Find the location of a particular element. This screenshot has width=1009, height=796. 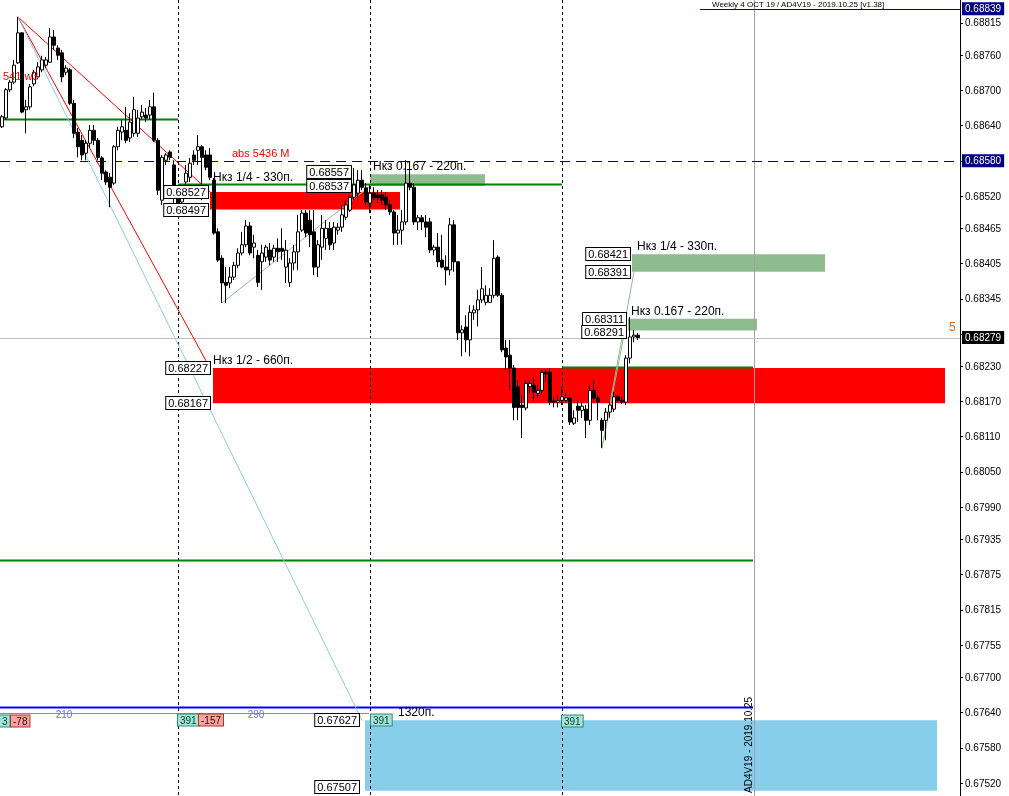

y-tick-label: 0.67580 is located at coordinates (983, 748).